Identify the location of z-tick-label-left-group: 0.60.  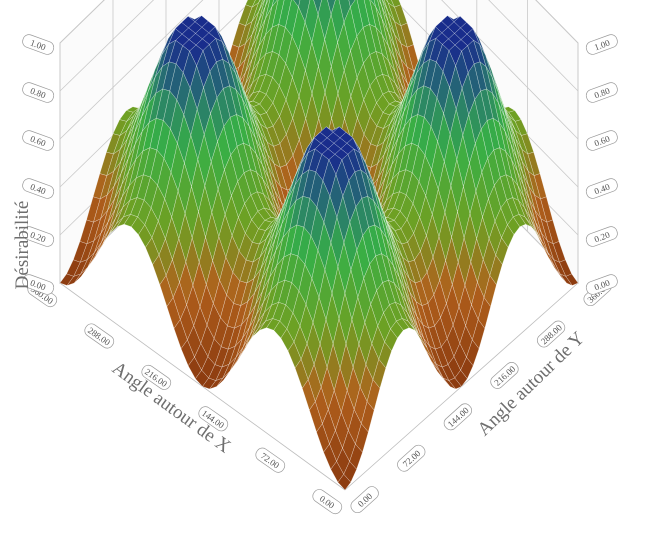
(38, 140).